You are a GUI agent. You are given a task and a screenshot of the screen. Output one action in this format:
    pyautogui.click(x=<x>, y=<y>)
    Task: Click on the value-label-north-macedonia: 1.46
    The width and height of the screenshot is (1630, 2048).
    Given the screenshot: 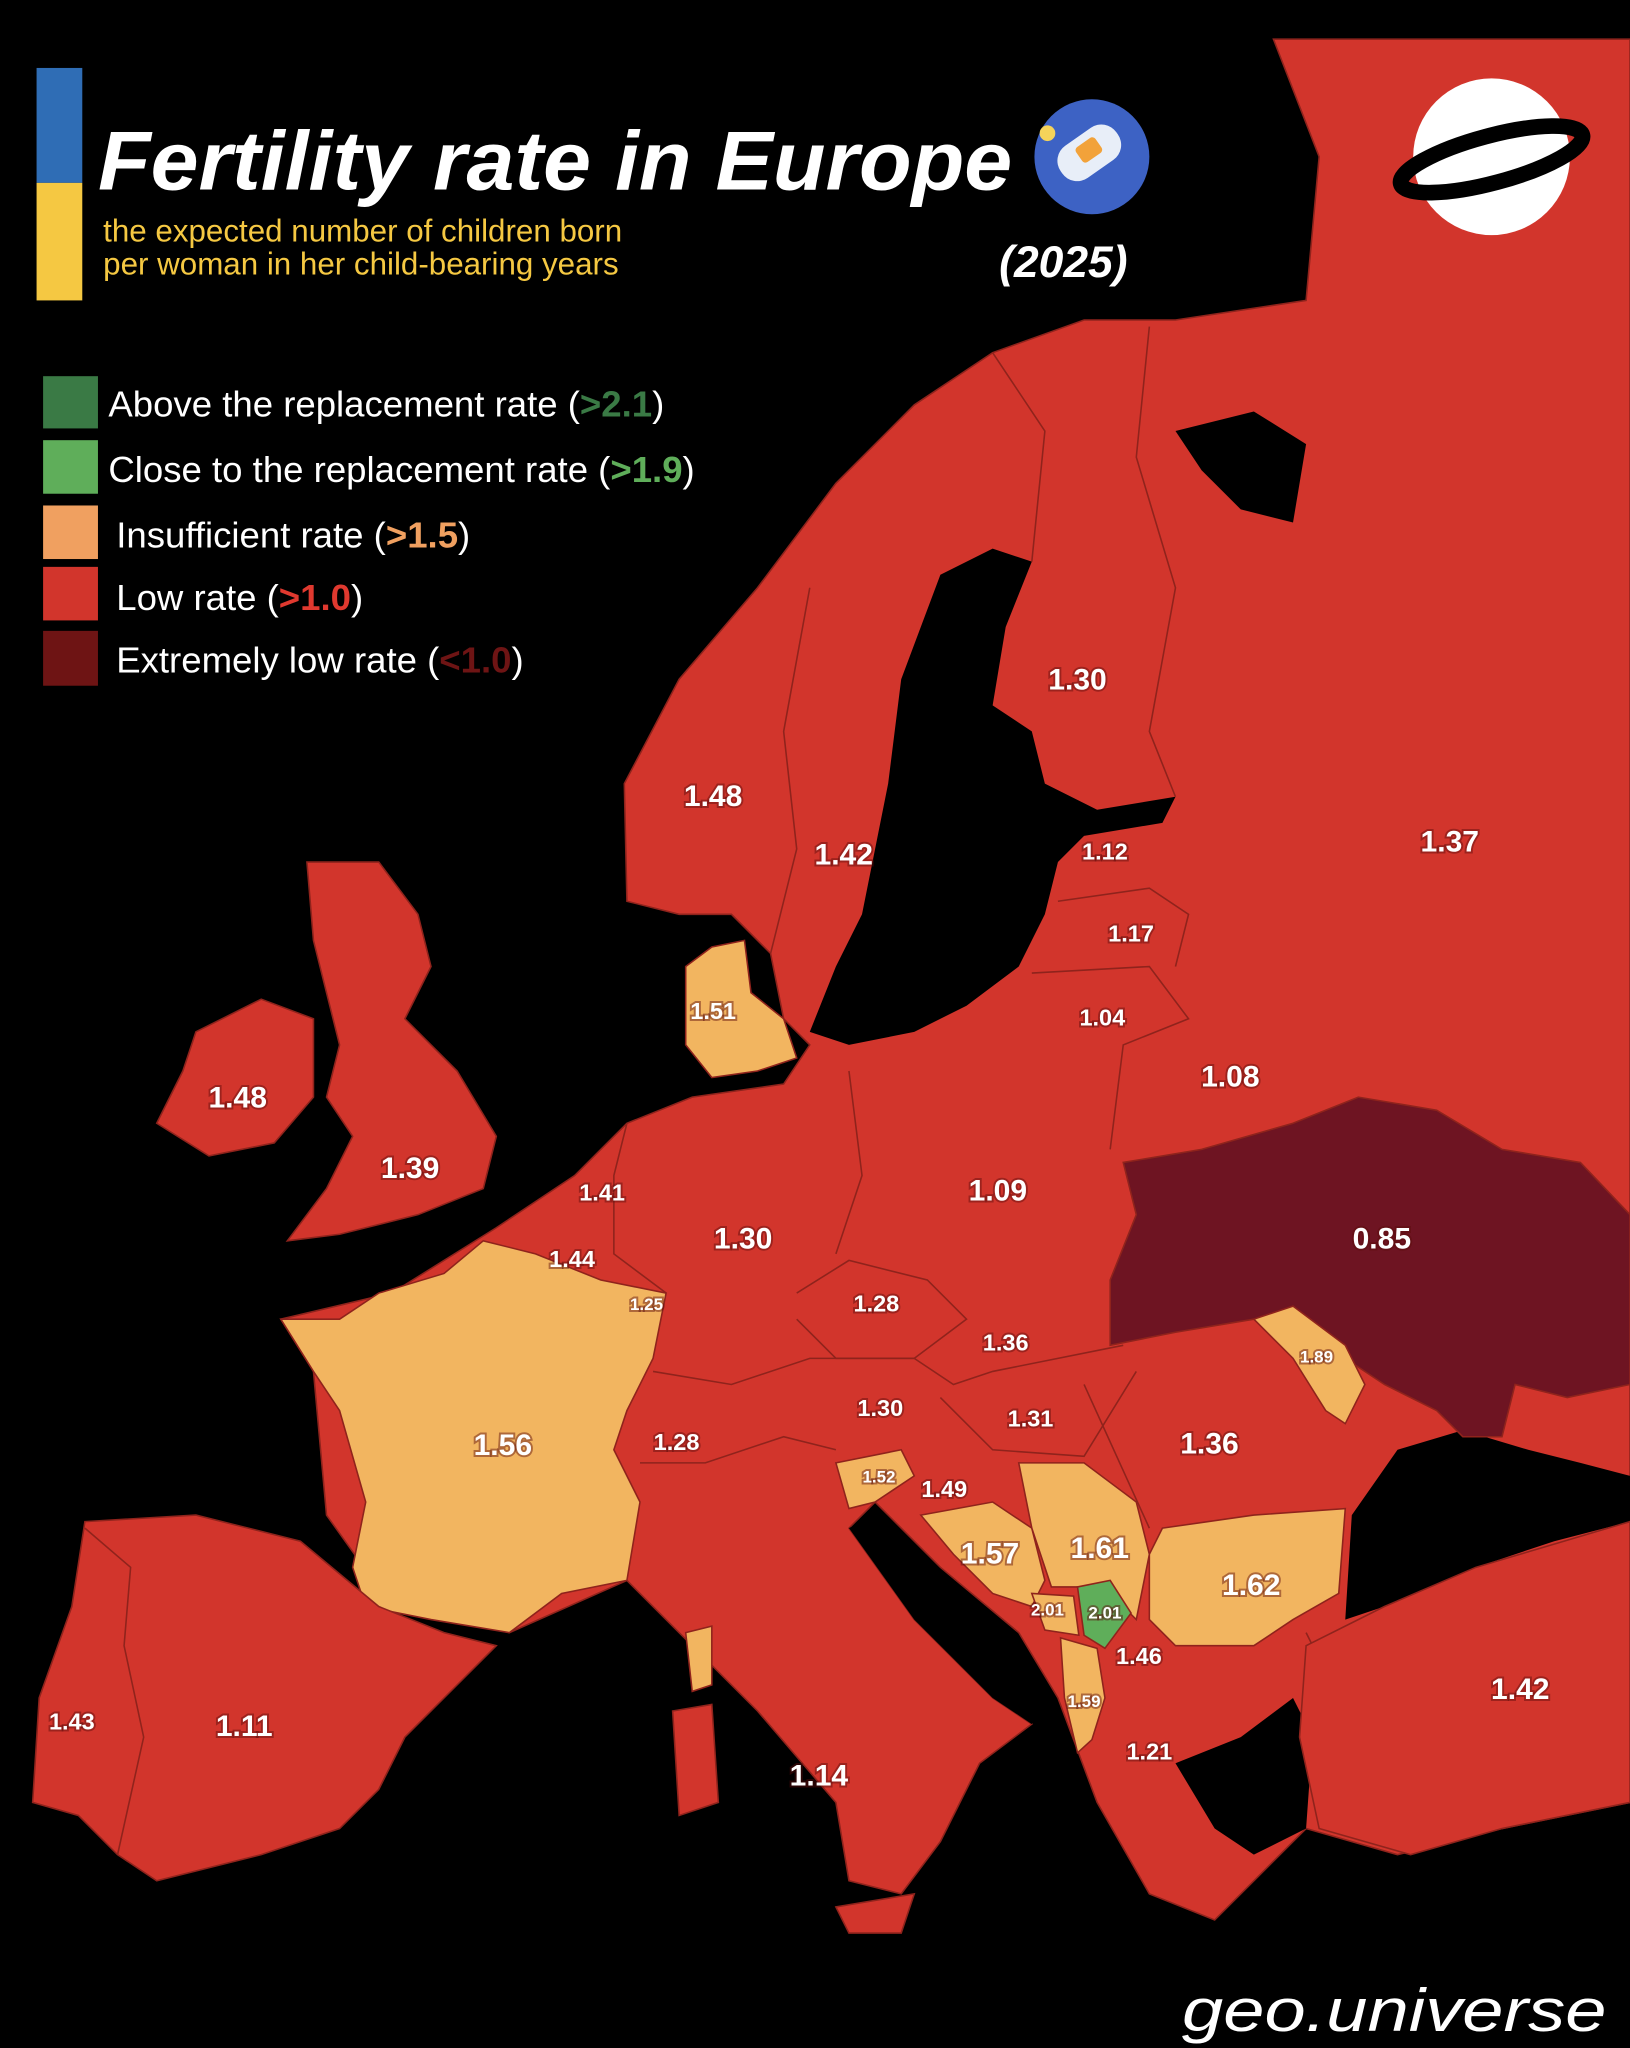 What is the action you would take?
    pyautogui.click(x=1139, y=1656)
    